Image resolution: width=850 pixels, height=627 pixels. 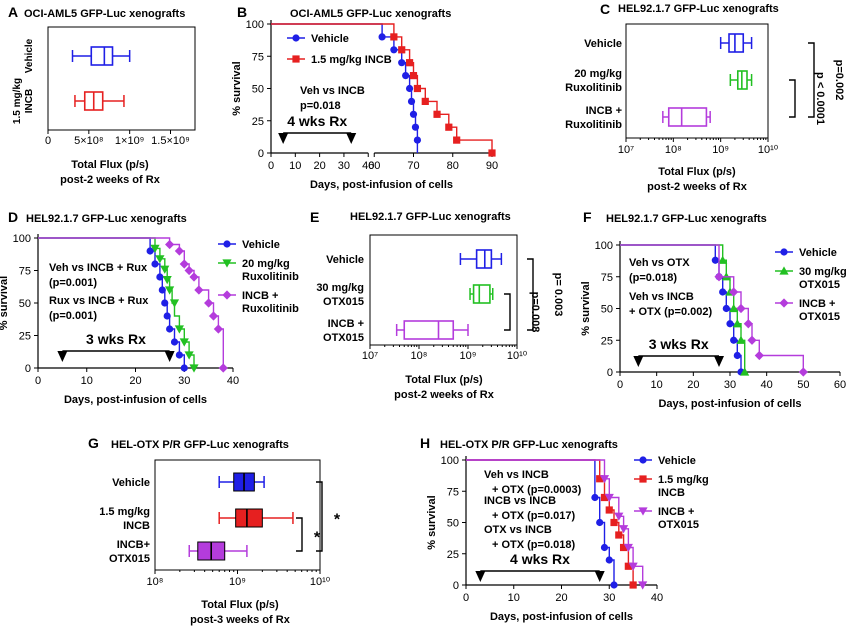 I want to click on panel-title-G: HEL-OTX P/R GFP-Luc xenografts, so click(x=200, y=445).